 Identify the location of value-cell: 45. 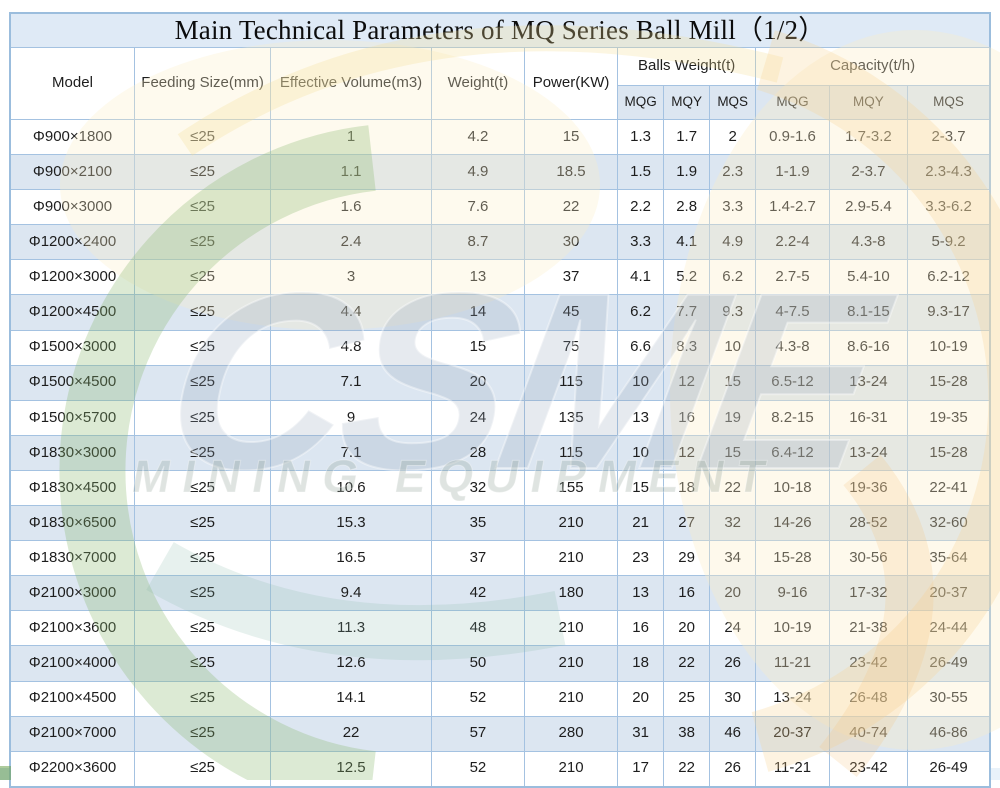
(571, 312).